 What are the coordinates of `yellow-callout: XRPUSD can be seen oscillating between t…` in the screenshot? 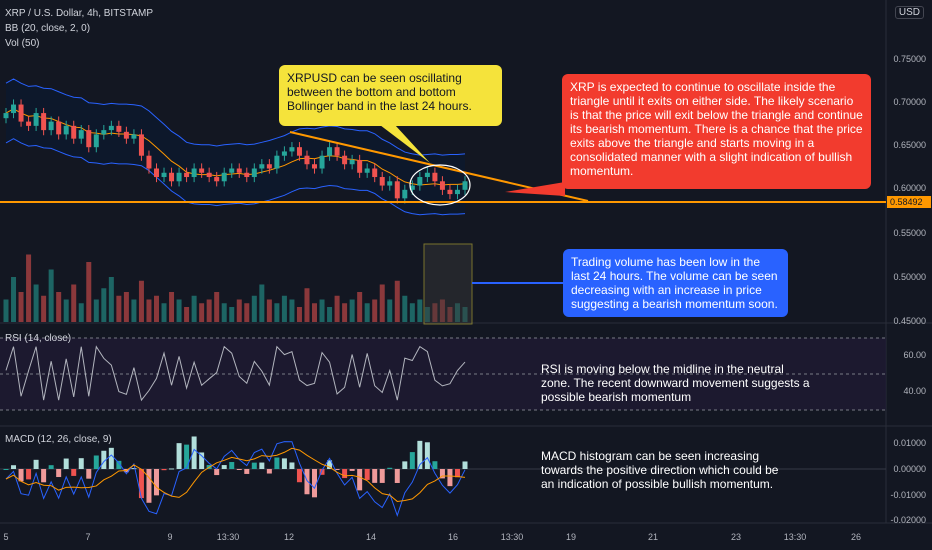 It's located at (390, 95).